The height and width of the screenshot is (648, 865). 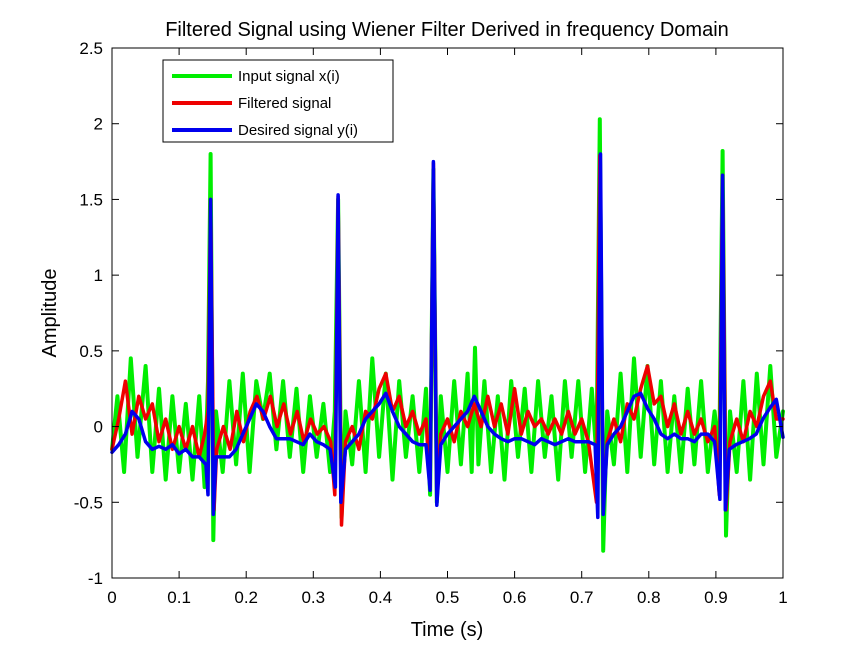 I want to click on x-tick-label: 0.5, so click(x=448, y=597).